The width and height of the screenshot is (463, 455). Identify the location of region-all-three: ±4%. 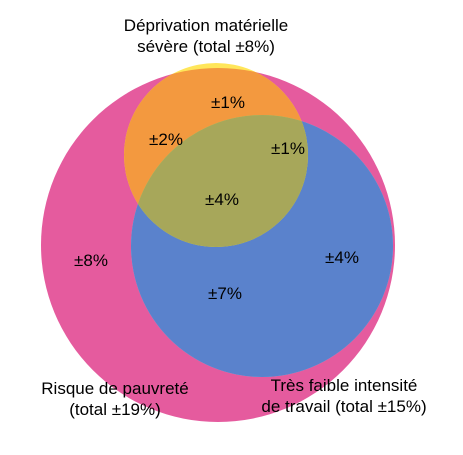
(222, 199).